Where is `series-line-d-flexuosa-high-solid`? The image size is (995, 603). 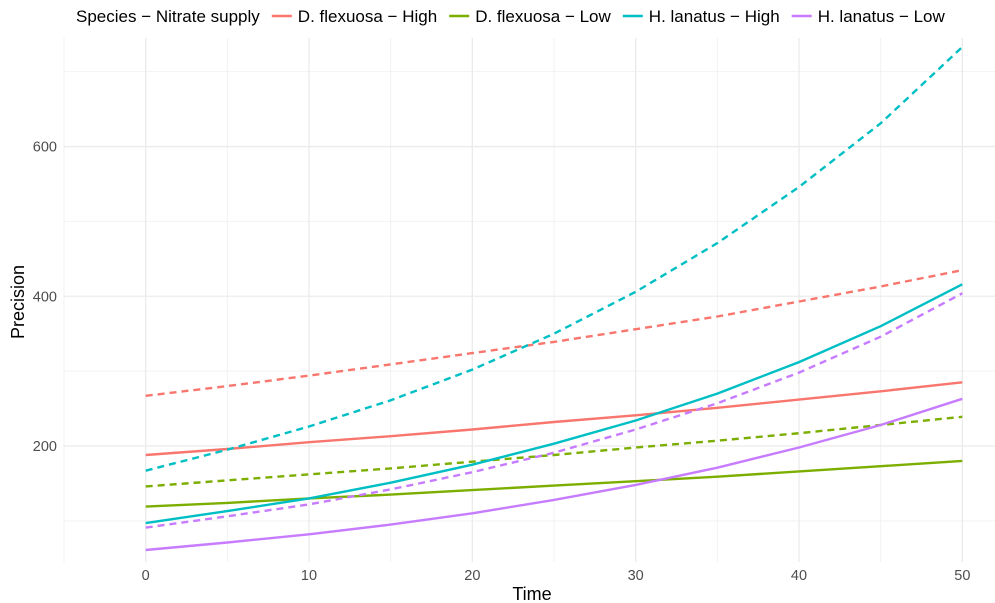
series-line-d-flexuosa-high-solid is located at coordinates (554, 419).